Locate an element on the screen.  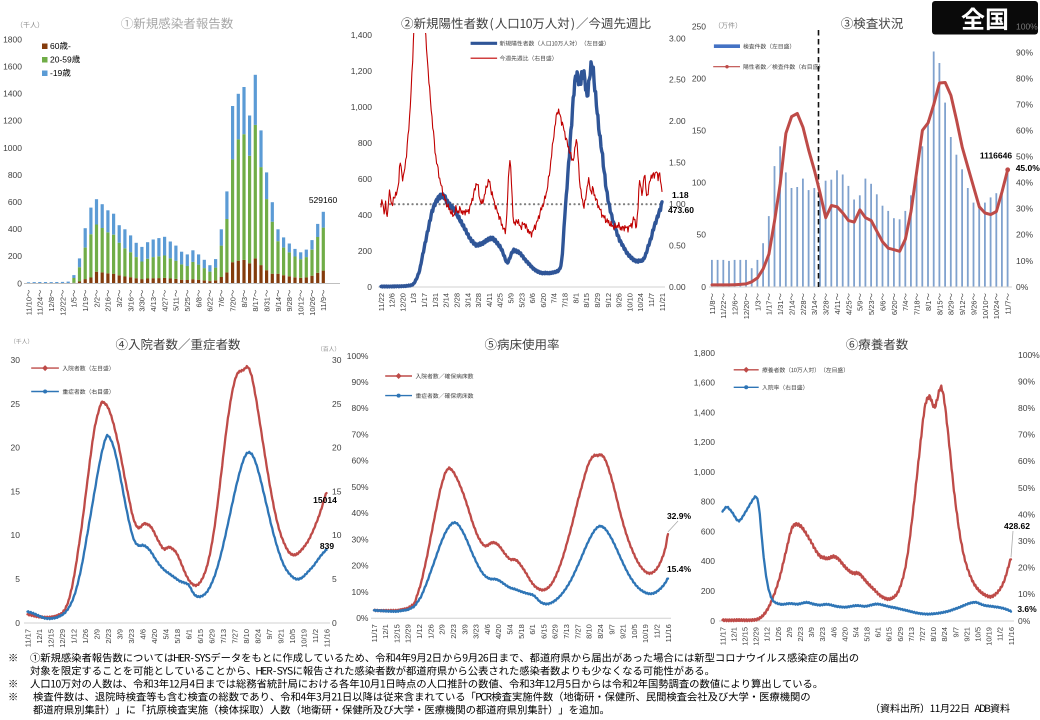
svg-text: 3/14 is located at coordinates (814, 308).